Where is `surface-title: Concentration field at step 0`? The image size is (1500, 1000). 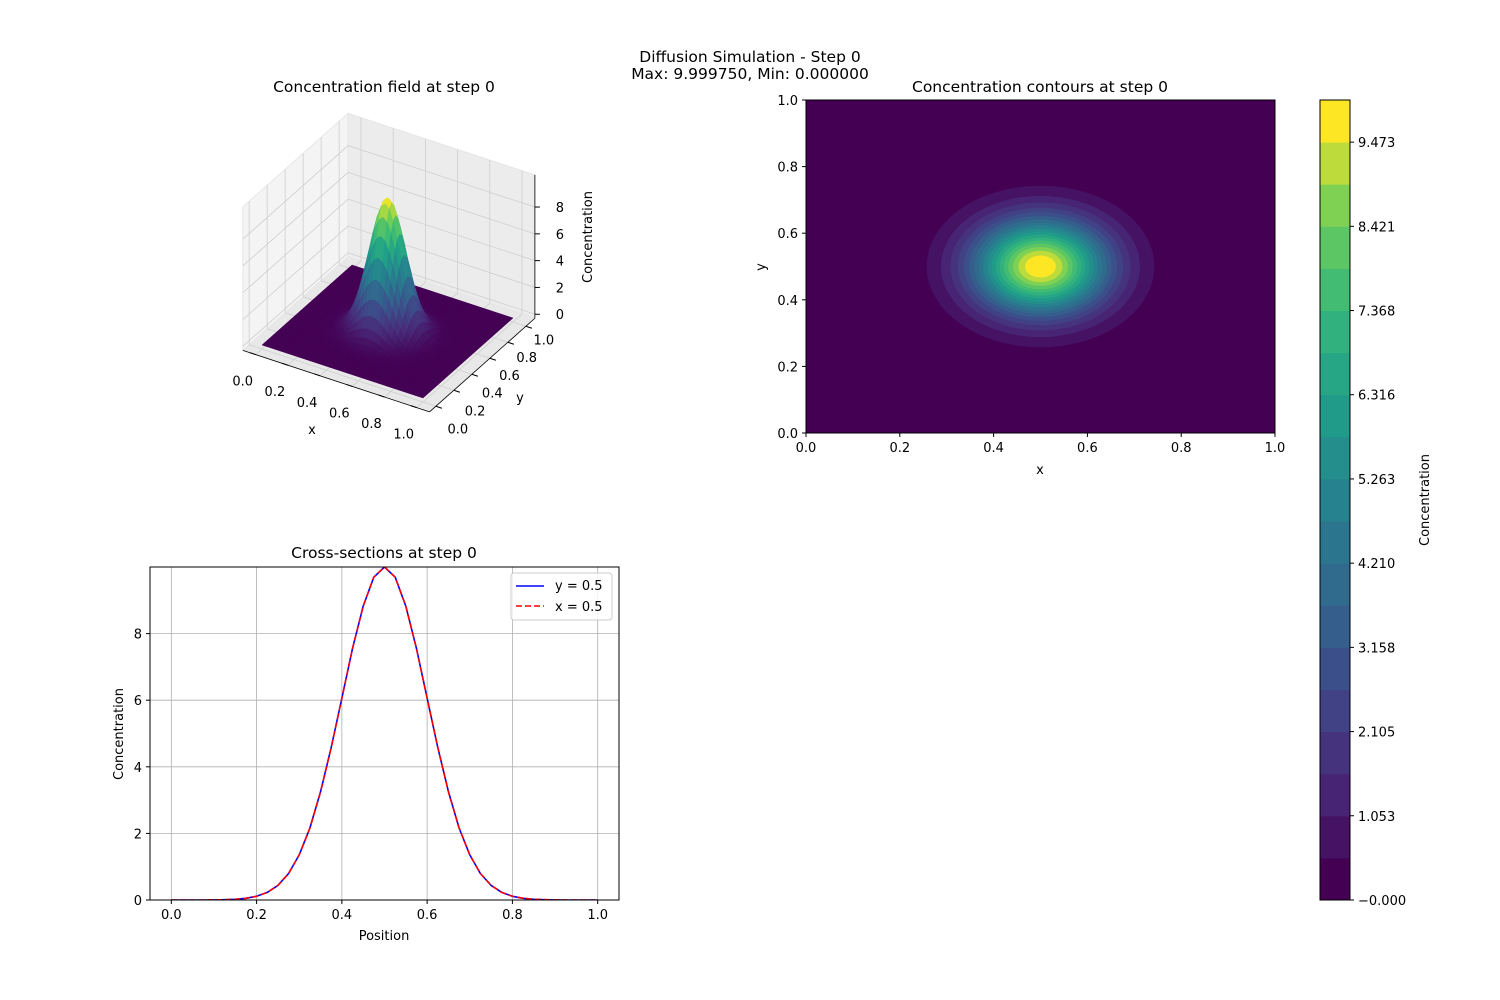
surface-title: Concentration field at step 0 is located at coordinates (384, 87).